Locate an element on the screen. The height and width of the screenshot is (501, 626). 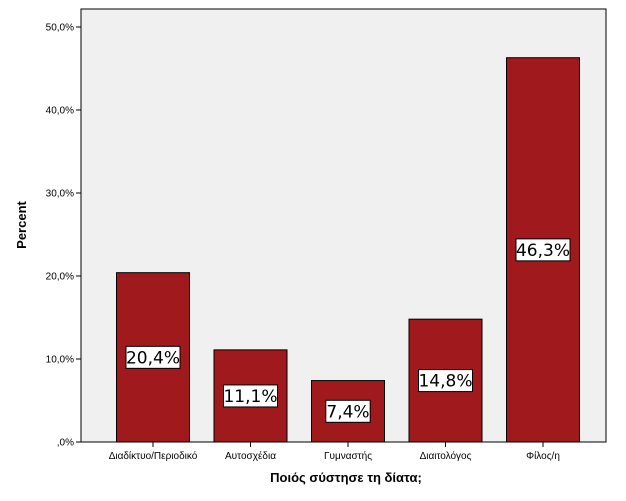
x-tick-label: Φίλος/η is located at coordinates (543, 456).